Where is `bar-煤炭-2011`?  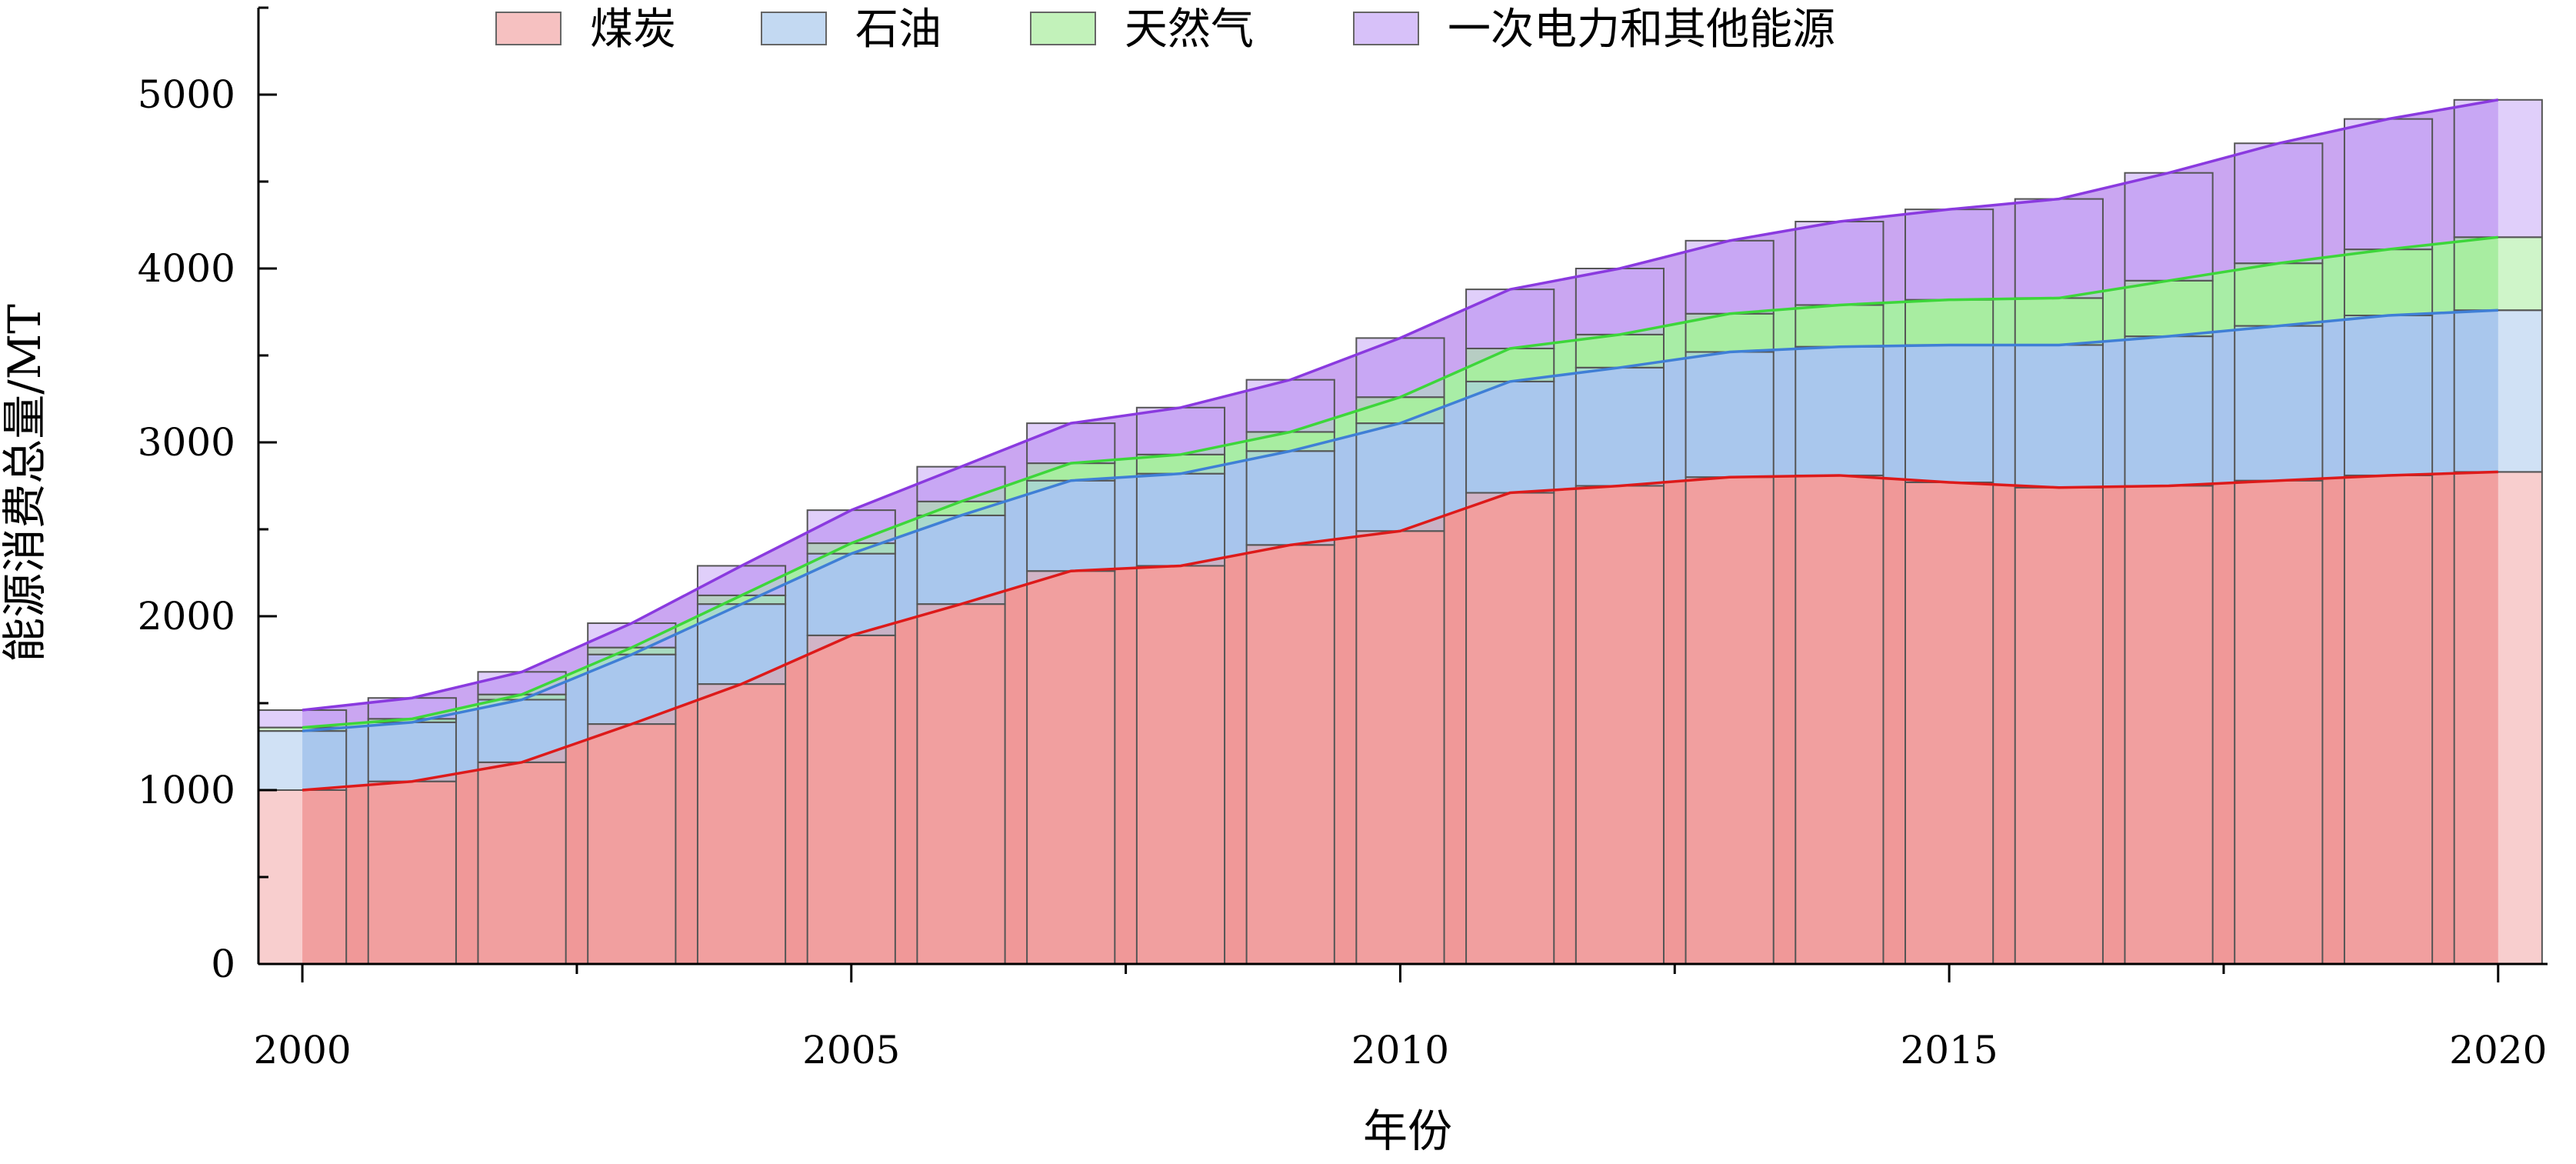 bar-煤炭-2011 is located at coordinates (1510, 728).